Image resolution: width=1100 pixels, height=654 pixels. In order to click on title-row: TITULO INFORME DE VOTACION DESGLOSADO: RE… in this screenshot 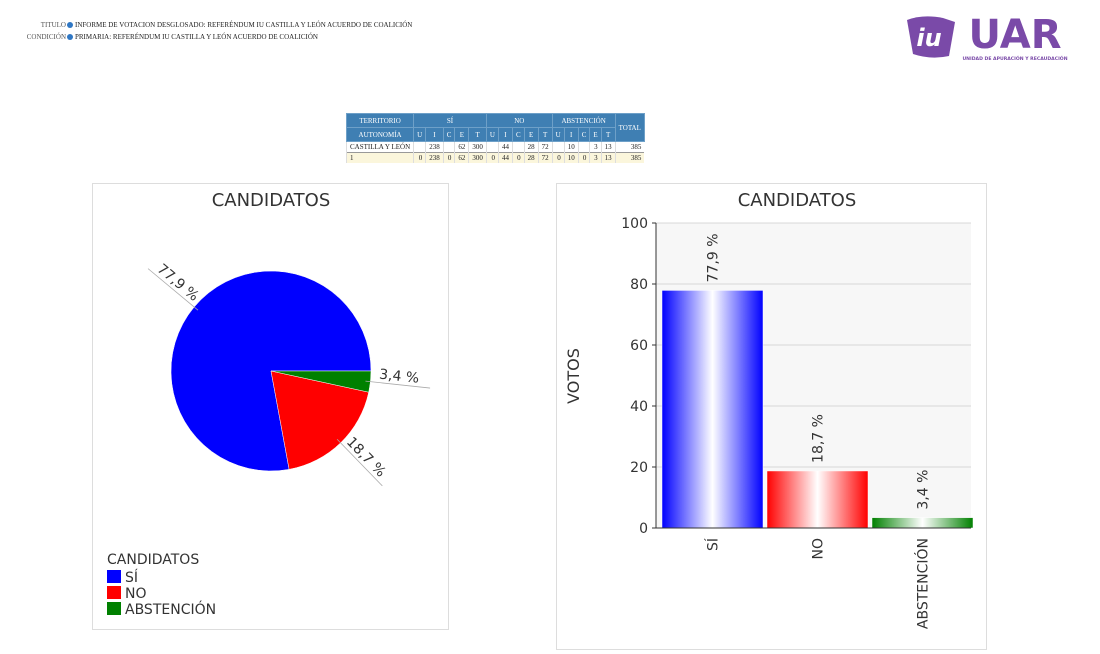, I will do `click(217, 25)`.